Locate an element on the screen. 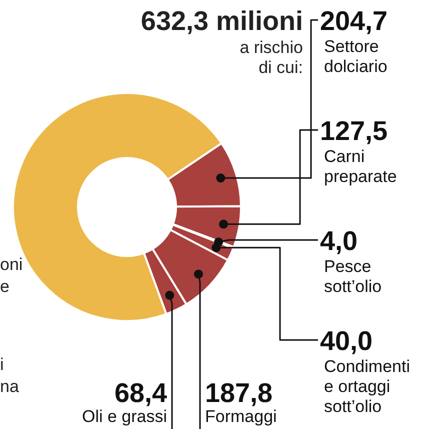  data-label: 40,0 is located at coordinates (346, 341).